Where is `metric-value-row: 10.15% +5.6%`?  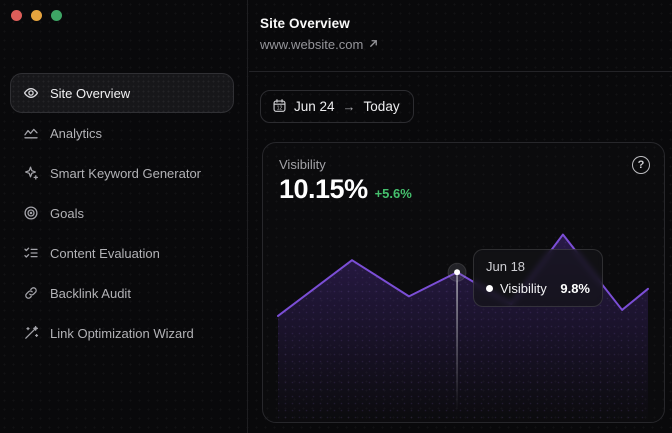
metric-value-row: 10.15% +5.6% is located at coordinates (345, 189).